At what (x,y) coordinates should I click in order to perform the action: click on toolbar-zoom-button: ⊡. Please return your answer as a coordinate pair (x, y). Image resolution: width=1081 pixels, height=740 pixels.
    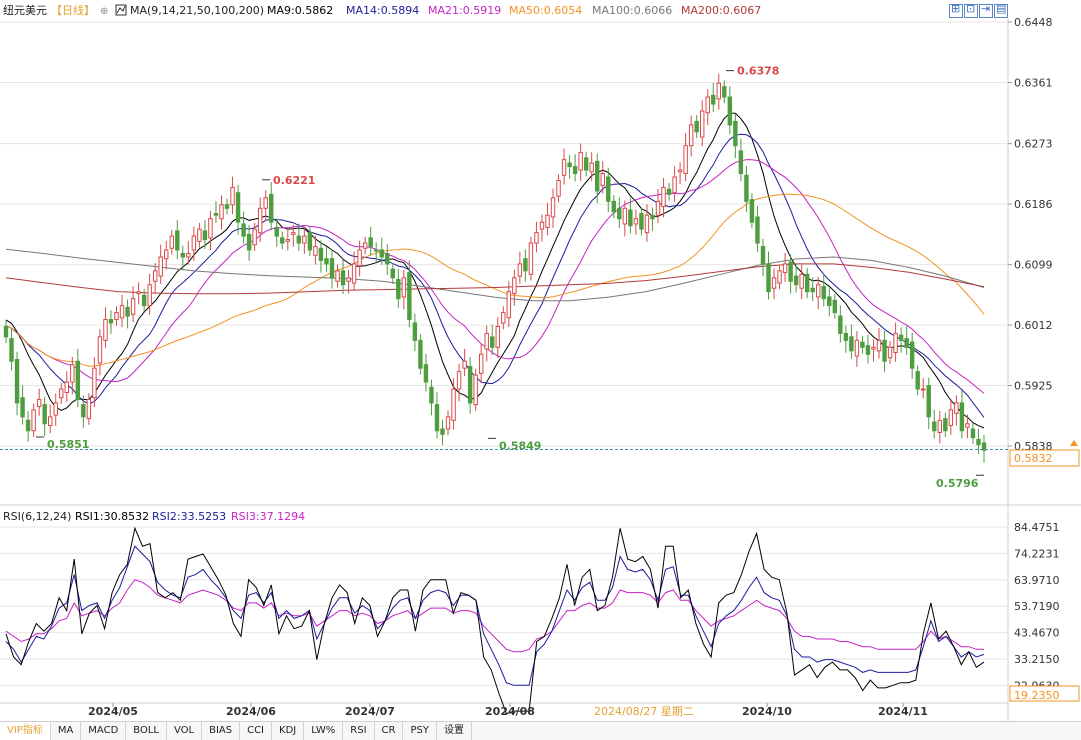
    Looking at the image, I should click on (971, 10).